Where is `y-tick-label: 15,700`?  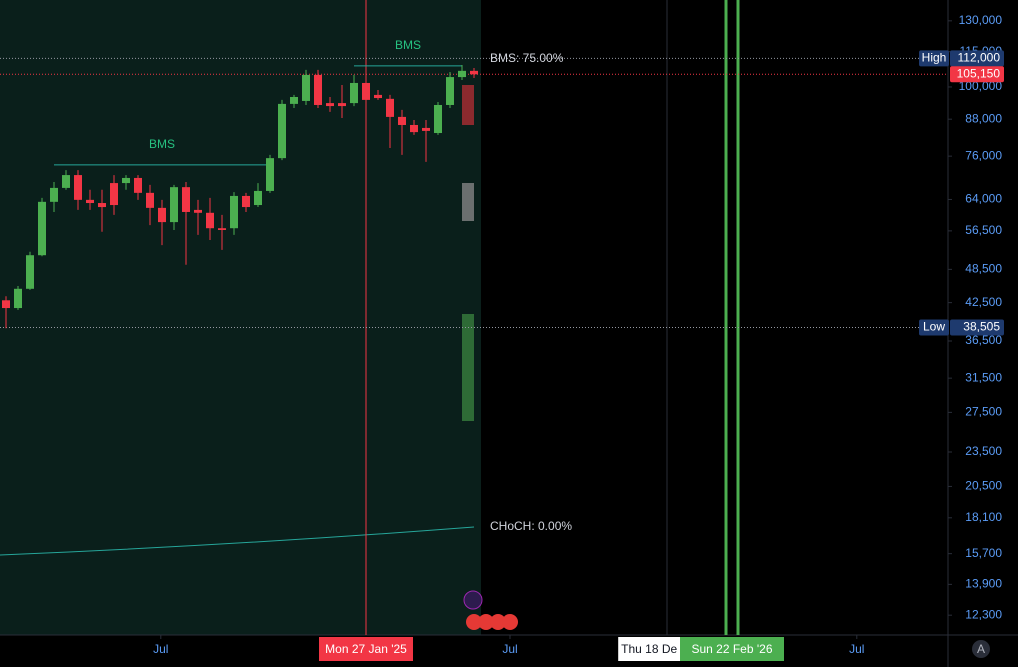 y-tick-label: 15,700 is located at coordinates (983, 553).